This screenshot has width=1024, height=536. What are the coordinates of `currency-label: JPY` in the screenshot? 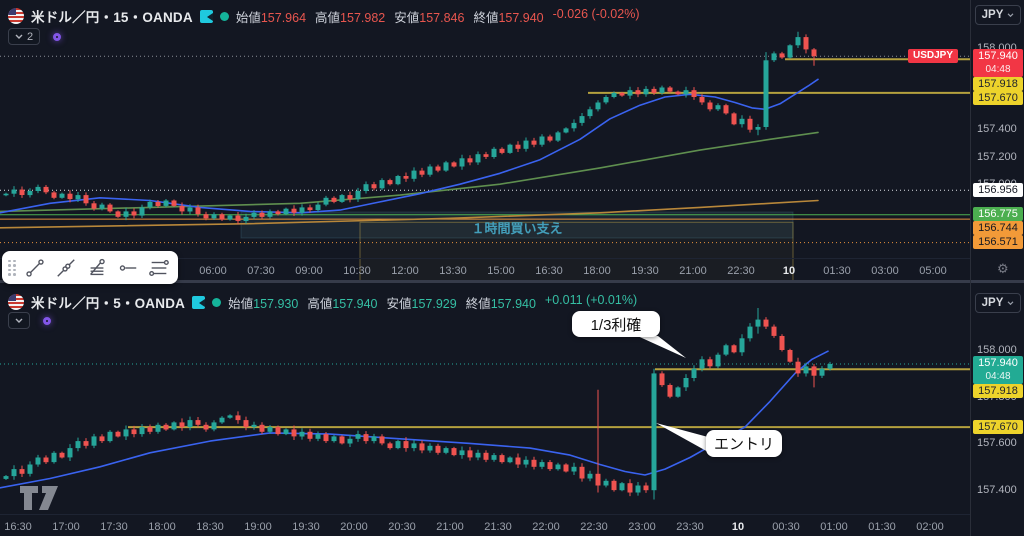 It's located at (992, 303).